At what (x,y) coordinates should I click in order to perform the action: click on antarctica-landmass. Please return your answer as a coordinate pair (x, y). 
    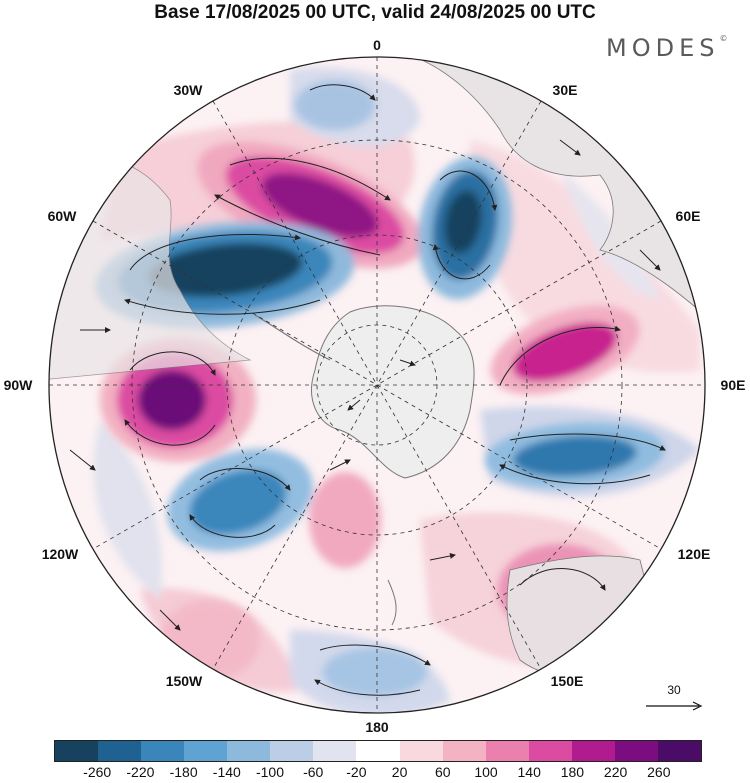
    Looking at the image, I should click on (393, 392).